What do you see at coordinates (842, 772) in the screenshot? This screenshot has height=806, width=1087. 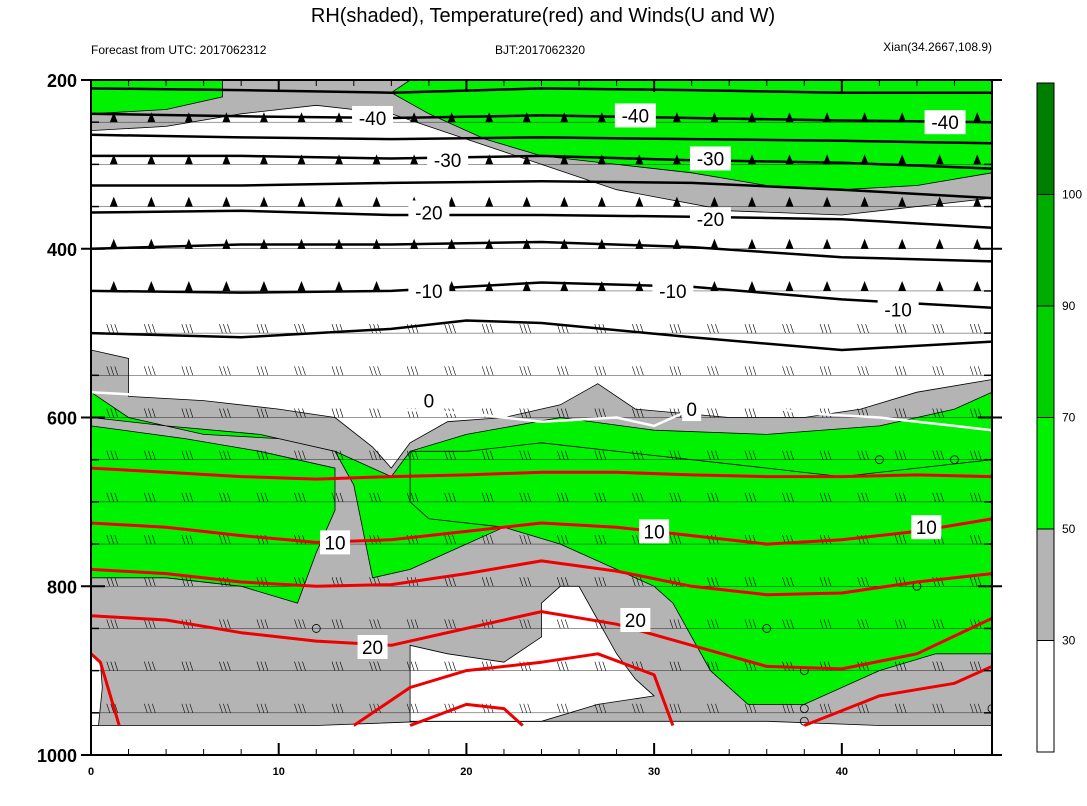 I see `x-tick-label-40: 40` at bounding box center [842, 772].